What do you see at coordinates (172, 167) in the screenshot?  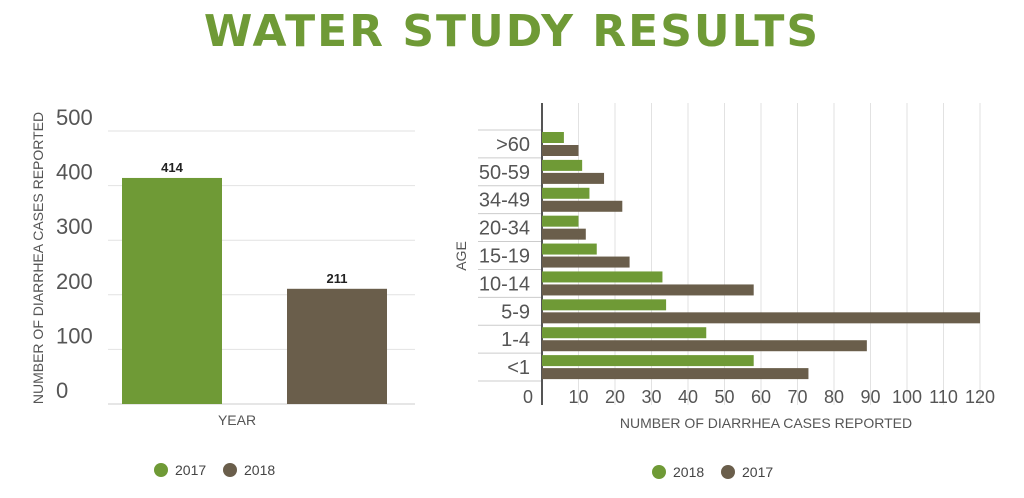 I see `data-label-2017: 414` at bounding box center [172, 167].